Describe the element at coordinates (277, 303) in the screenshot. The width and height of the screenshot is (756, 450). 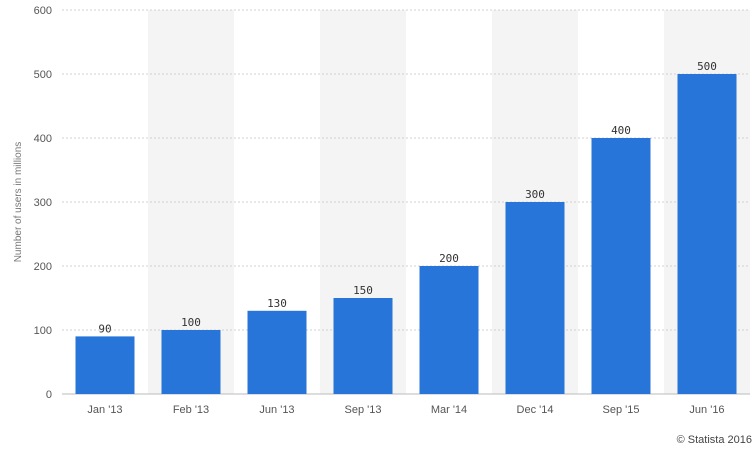
I see `data-label: 130` at that location.